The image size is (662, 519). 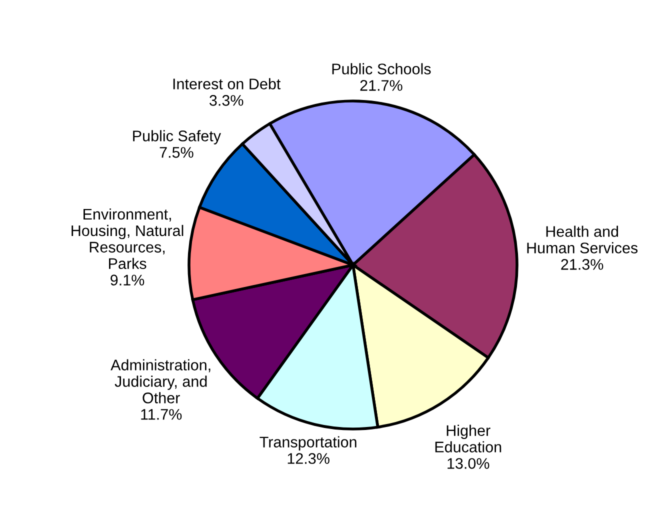 I want to click on data-label: 21.7%, so click(x=381, y=85).